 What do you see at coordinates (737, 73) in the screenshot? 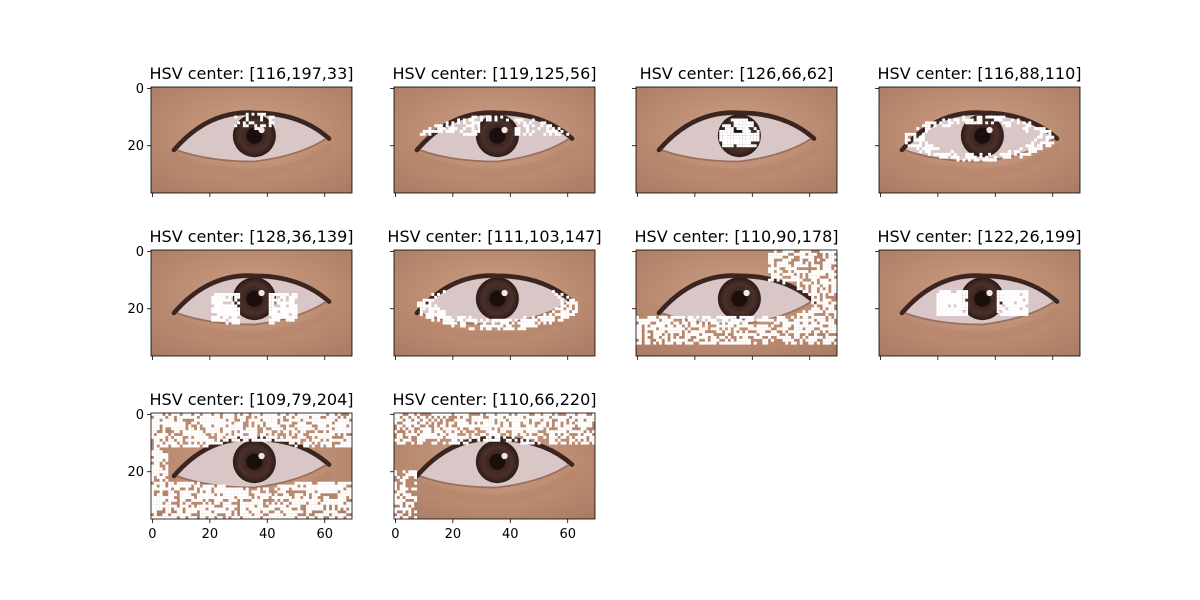
I see `panel-title: HSV center: [126,66,62]` at bounding box center [737, 73].